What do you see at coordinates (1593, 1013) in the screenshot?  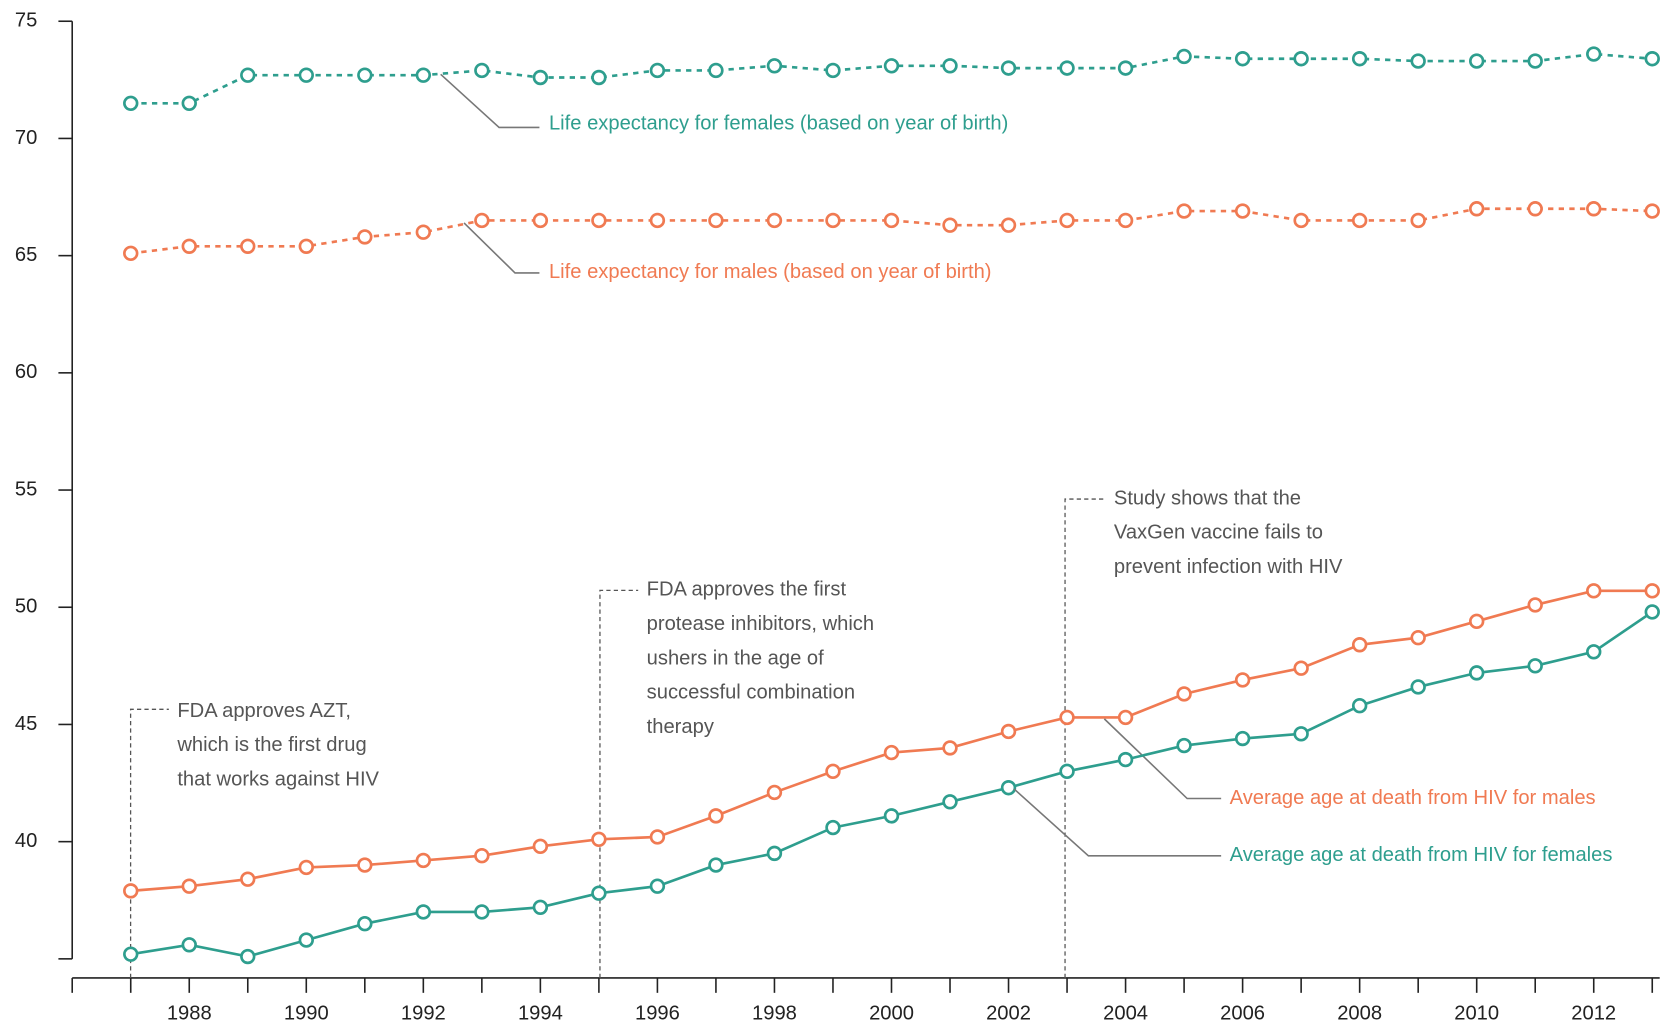 I see `x-tick-label: 2012` at bounding box center [1593, 1013].